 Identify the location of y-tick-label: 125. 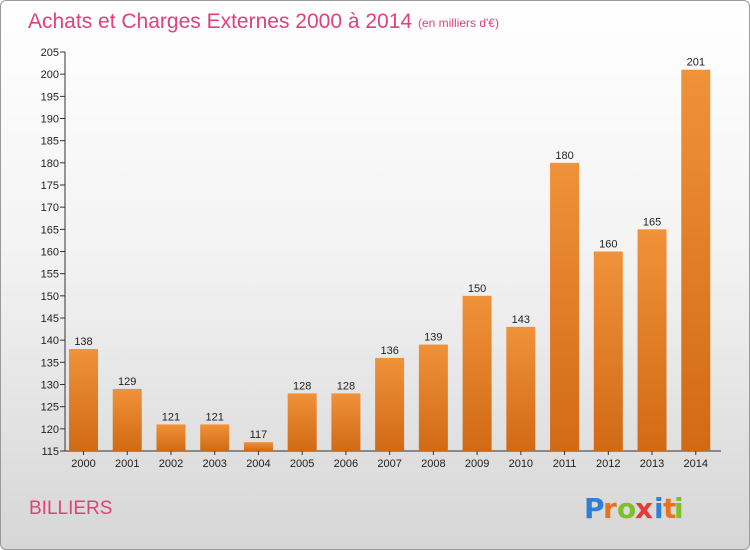
(50, 408).